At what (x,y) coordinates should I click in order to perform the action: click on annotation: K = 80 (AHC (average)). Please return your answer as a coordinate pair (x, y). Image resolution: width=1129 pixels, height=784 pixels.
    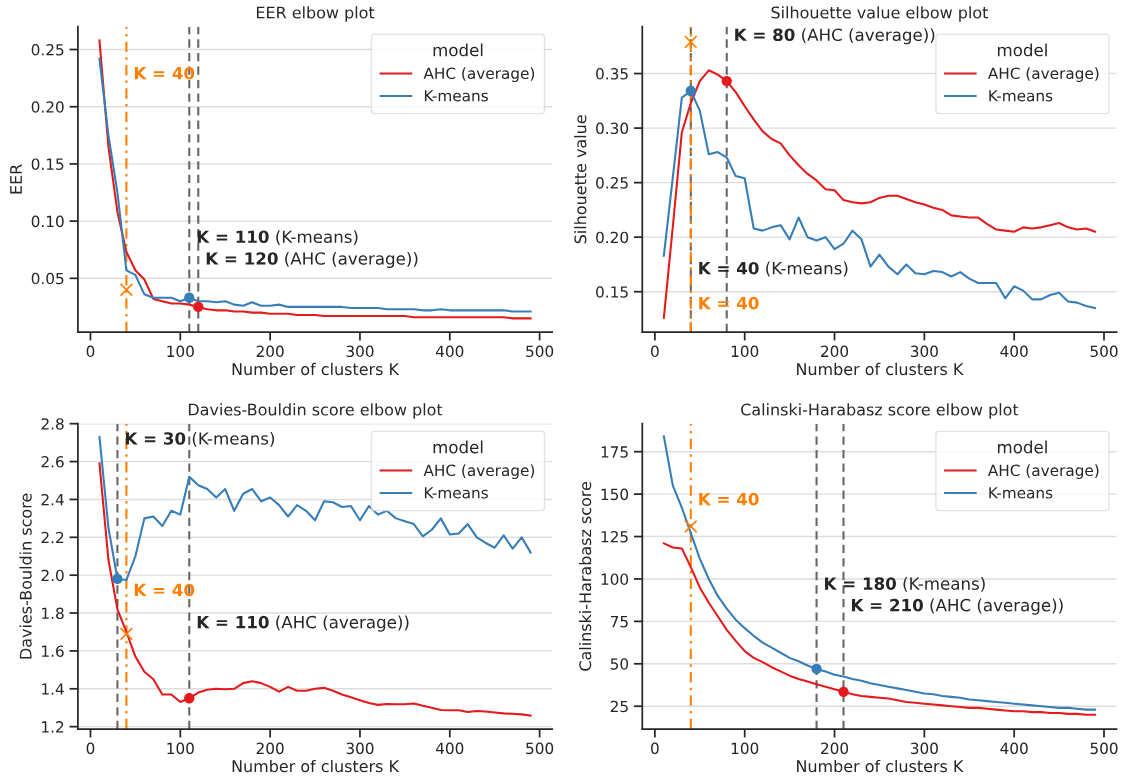
    Looking at the image, I should click on (835, 36).